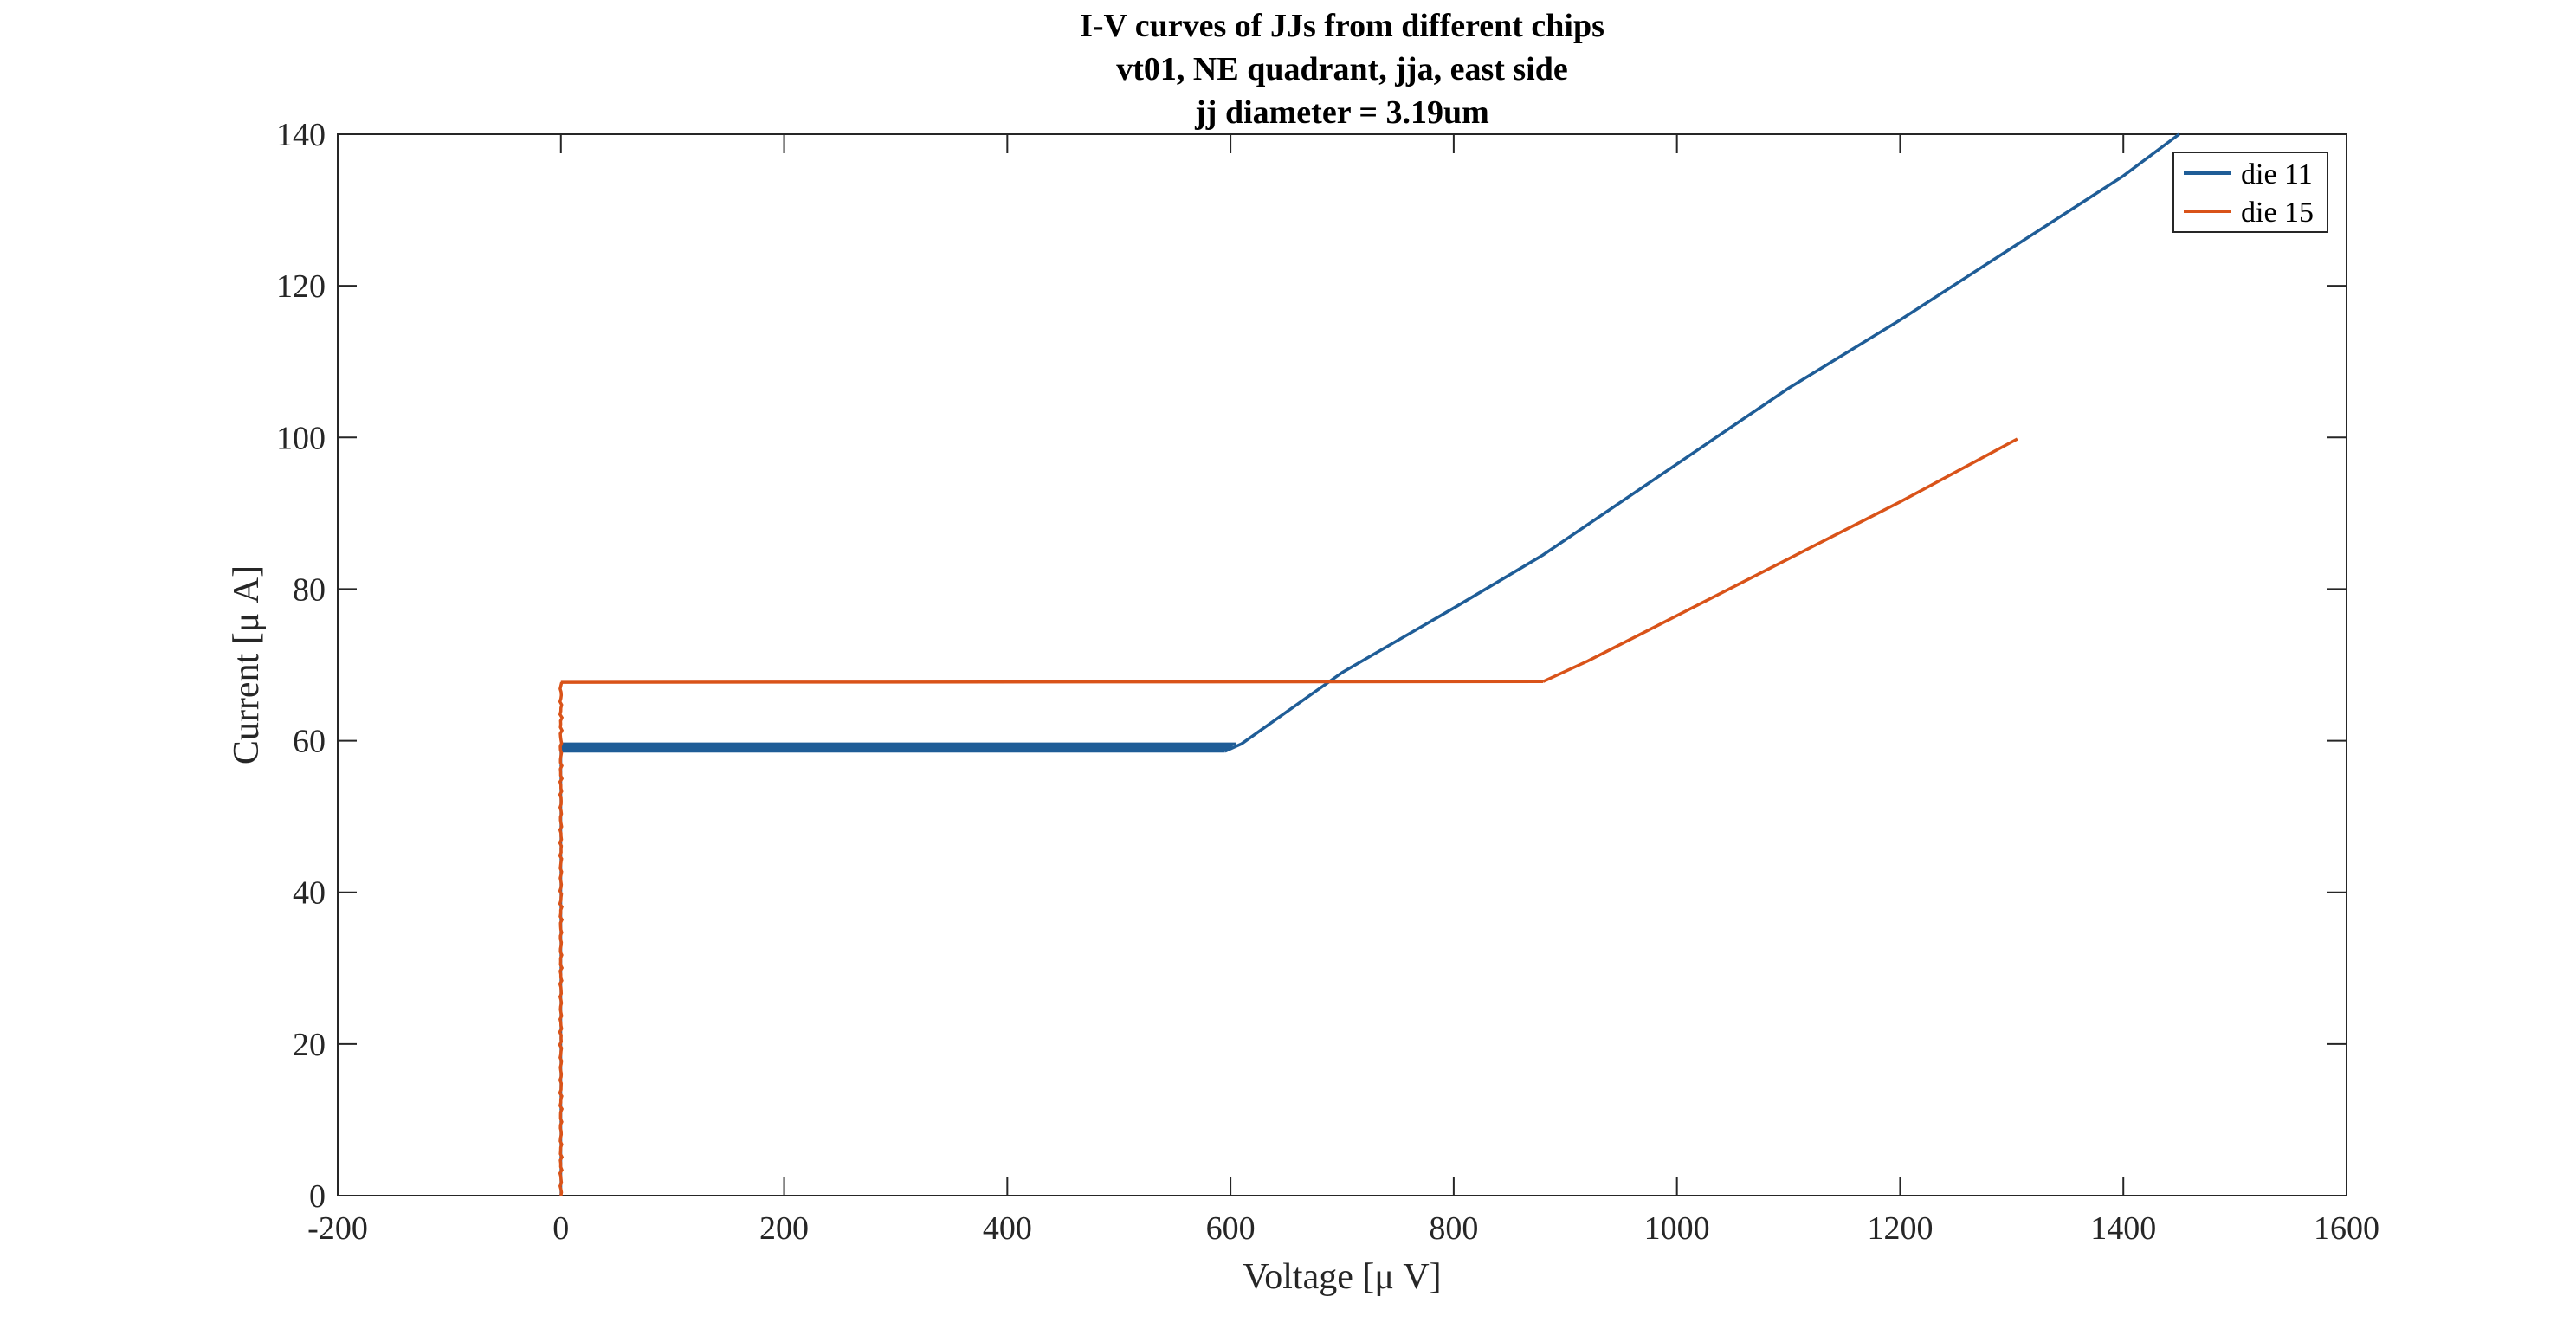  What do you see at coordinates (1231, 1229) in the screenshot?
I see `x-tick-label: 600` at bounding box center [1231, 1229].